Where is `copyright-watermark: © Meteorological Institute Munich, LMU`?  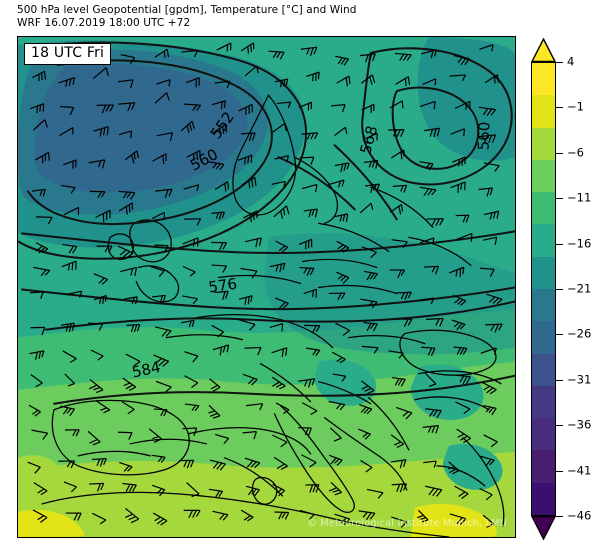 copyright-watermark: © Meteorological Institute Munich, LMU is located at coordinates (407, 523).